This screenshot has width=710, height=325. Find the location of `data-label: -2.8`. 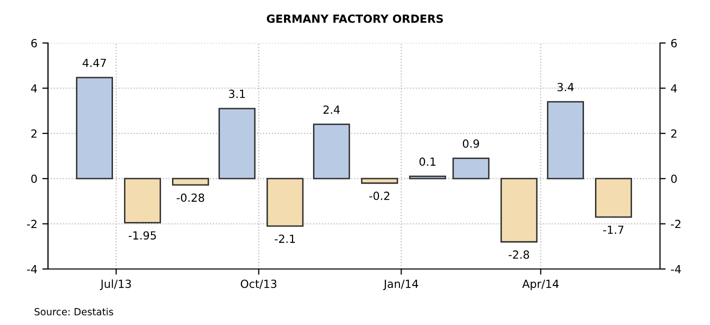

data-label: -2.8 is located at coordinates (519, 254).